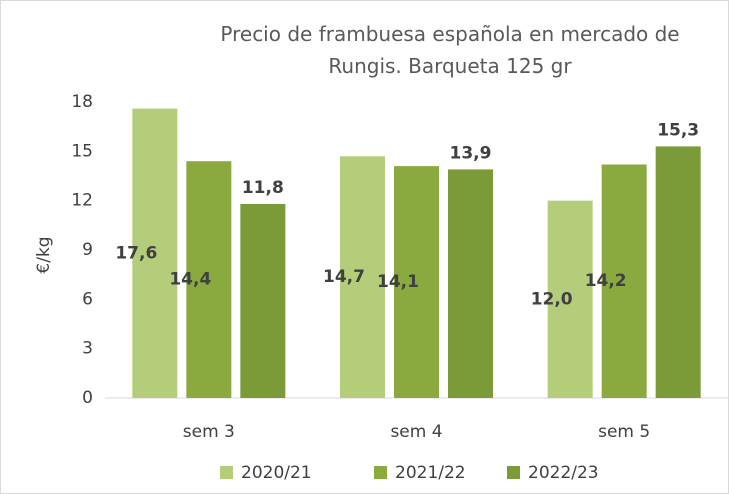  What do you see at coordinates (563, 473) in the screenshot?
I see `legend-label: 2022/23` at bounding box center [563, 473].